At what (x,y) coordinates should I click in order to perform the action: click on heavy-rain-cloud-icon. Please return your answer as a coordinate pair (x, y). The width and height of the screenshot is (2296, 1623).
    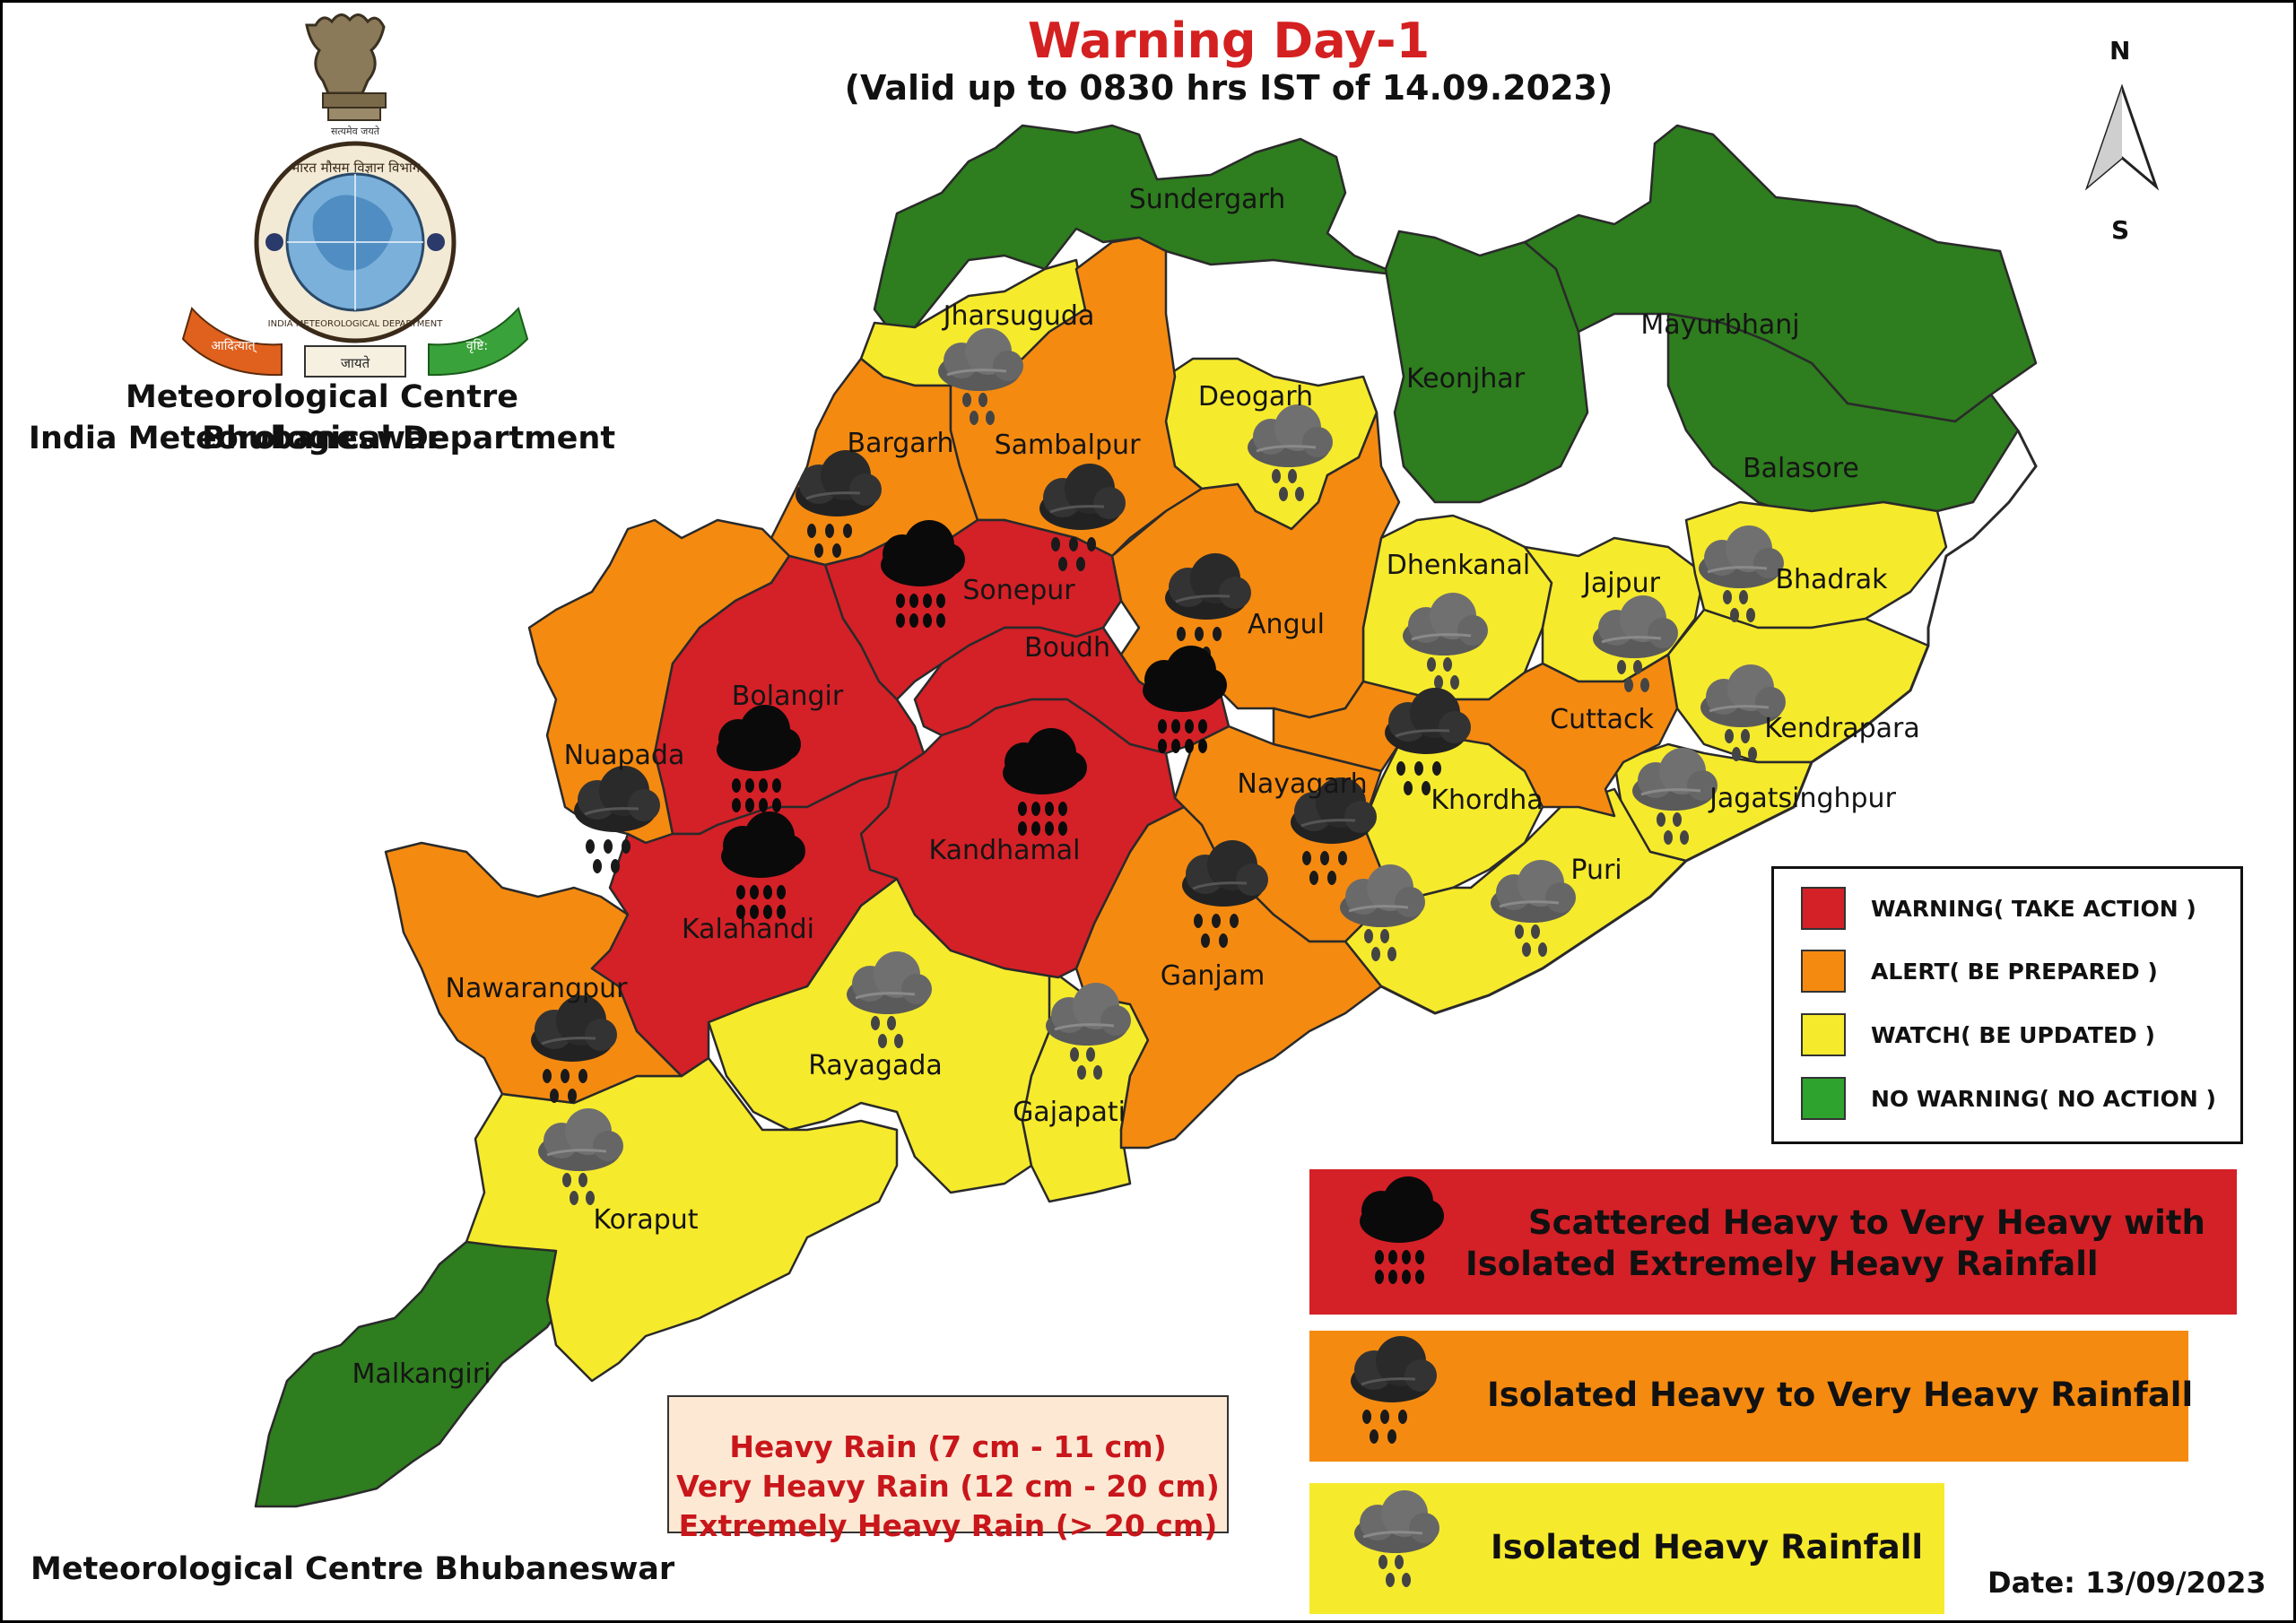
    Looking at the image, I should click on (1396, 1538).